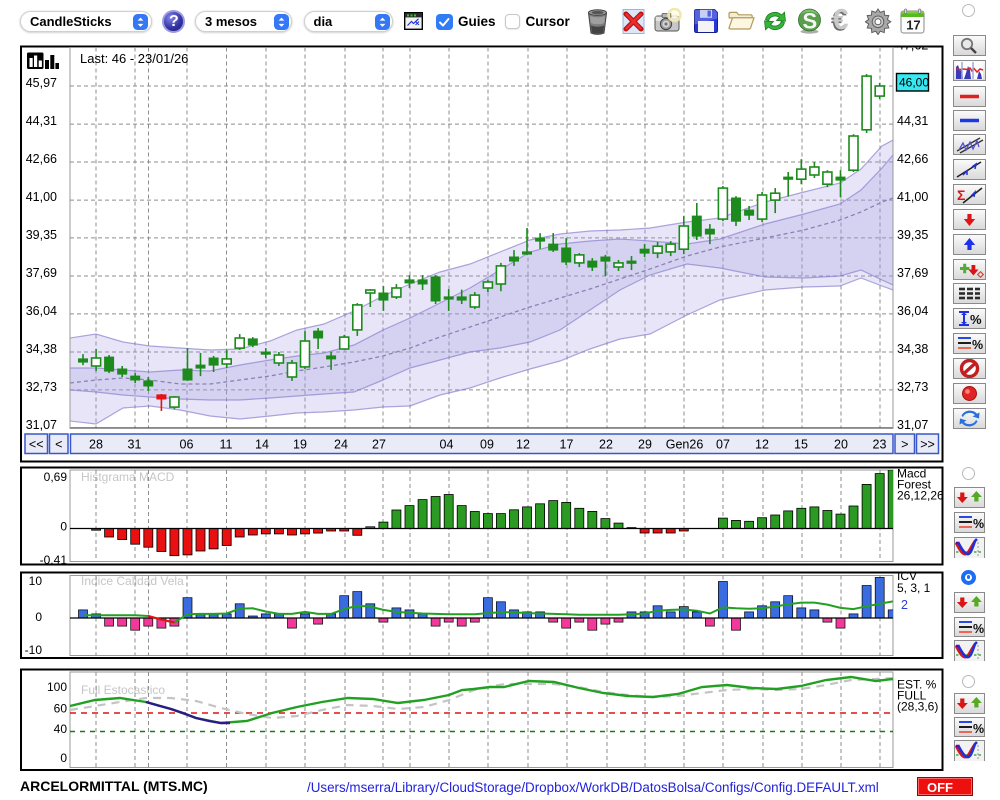  I want to click on svg-text: Gen26, so click(685, 445).